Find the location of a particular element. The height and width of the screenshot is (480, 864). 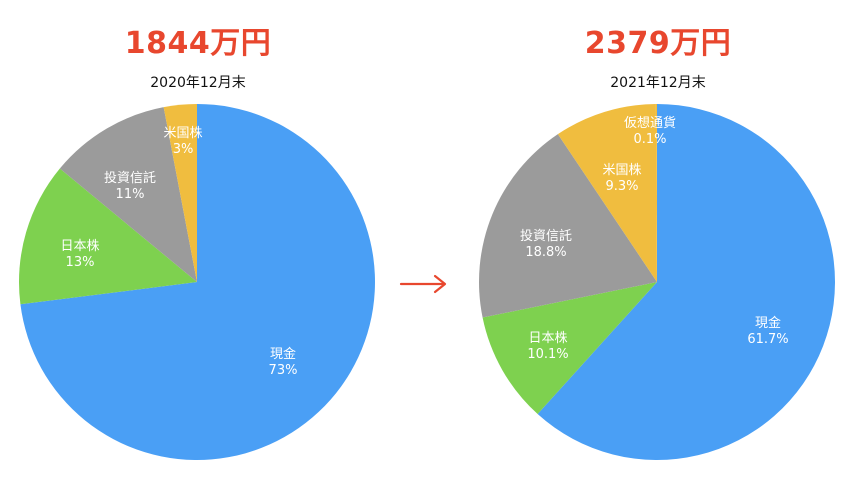

slice-value-right-1: 10.1% is located at coordinates (547, 354).